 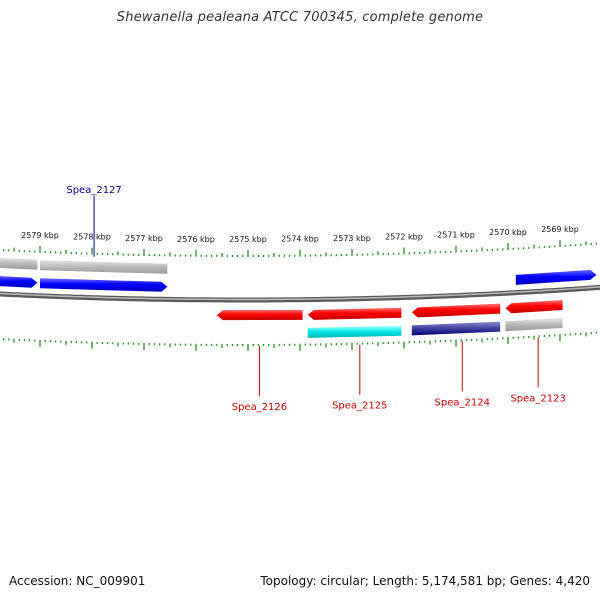 What do you see at coordinates (259, 407) in the screenshot?
I see `gene-label: Spea_2126` at bounding box center [259, 407].